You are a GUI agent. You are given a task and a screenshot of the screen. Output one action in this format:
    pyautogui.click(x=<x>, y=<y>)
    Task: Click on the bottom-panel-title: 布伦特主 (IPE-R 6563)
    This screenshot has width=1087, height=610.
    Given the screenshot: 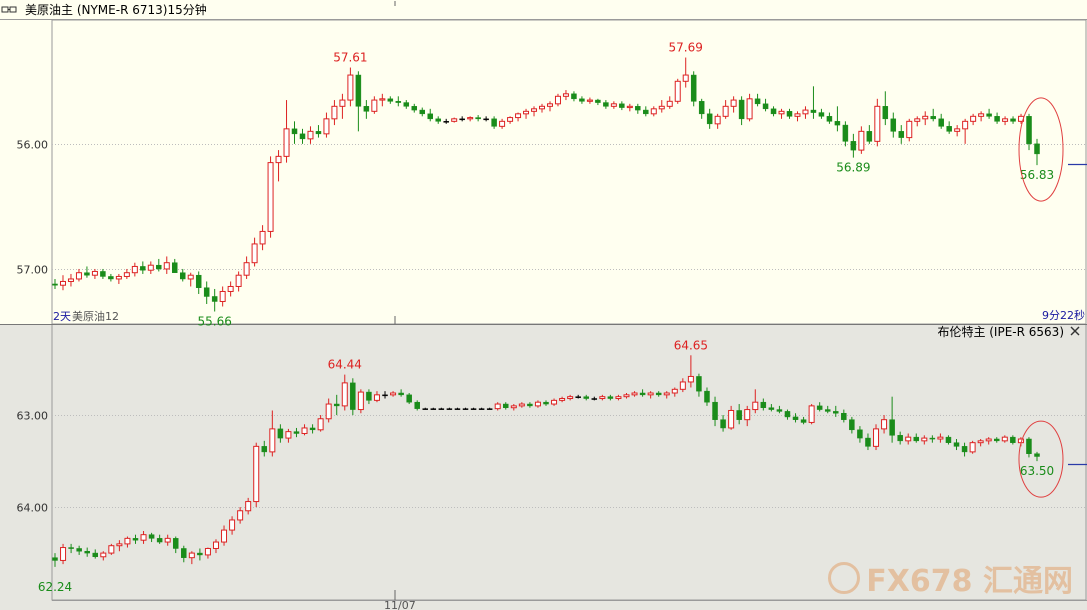 What is the action you would take?
    pyautogui.click(x=1000, y=331)
    